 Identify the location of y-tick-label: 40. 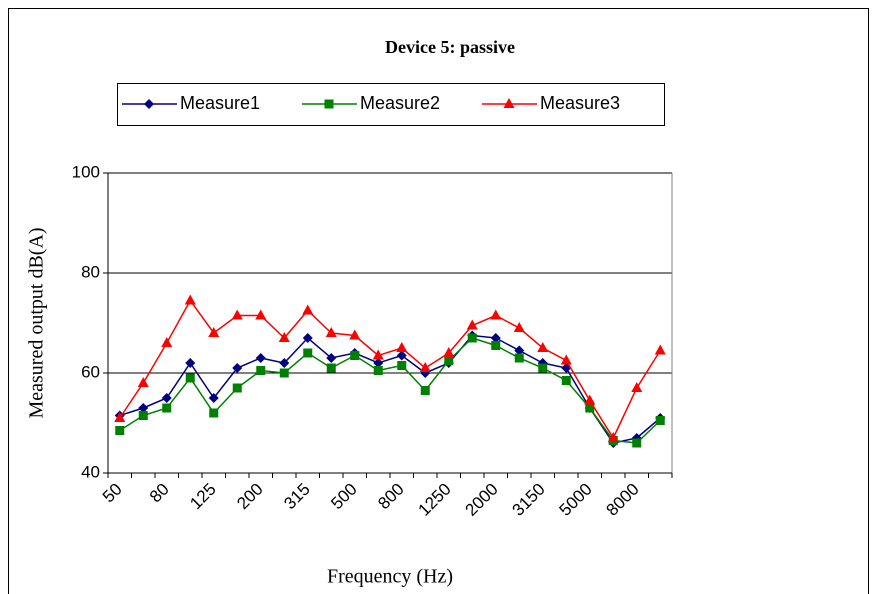
(90, 471).